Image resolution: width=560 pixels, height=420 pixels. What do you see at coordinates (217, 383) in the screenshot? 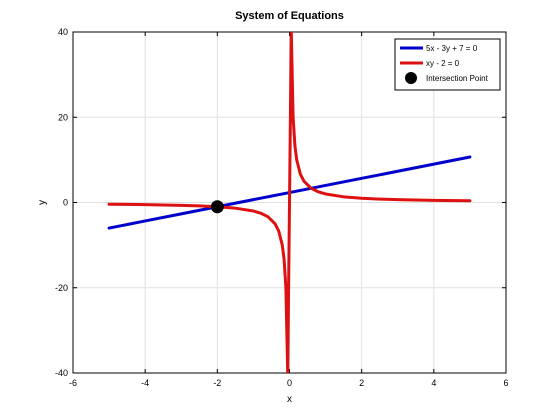
I see `x-tick-label: -2` at bounding box center [217, 383].